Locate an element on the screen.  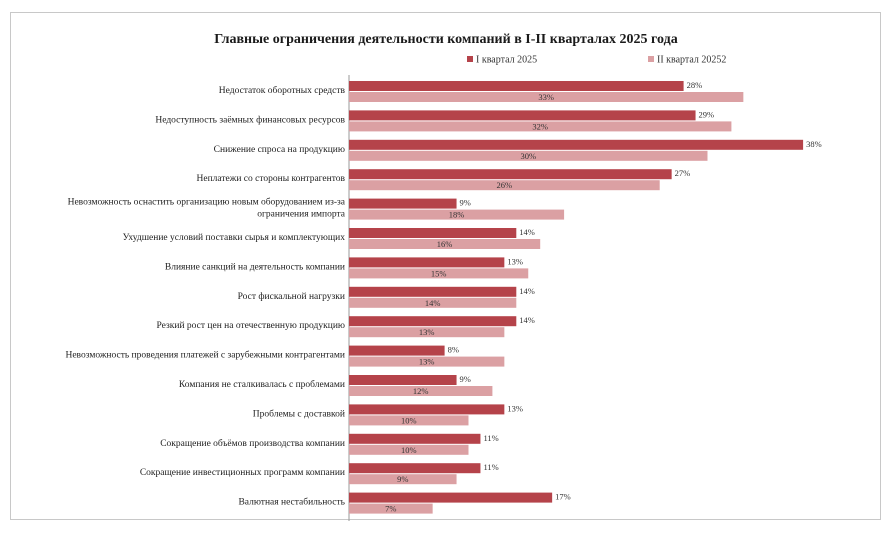
data-label-series-2: 16% is located at coordinates (445, 244).